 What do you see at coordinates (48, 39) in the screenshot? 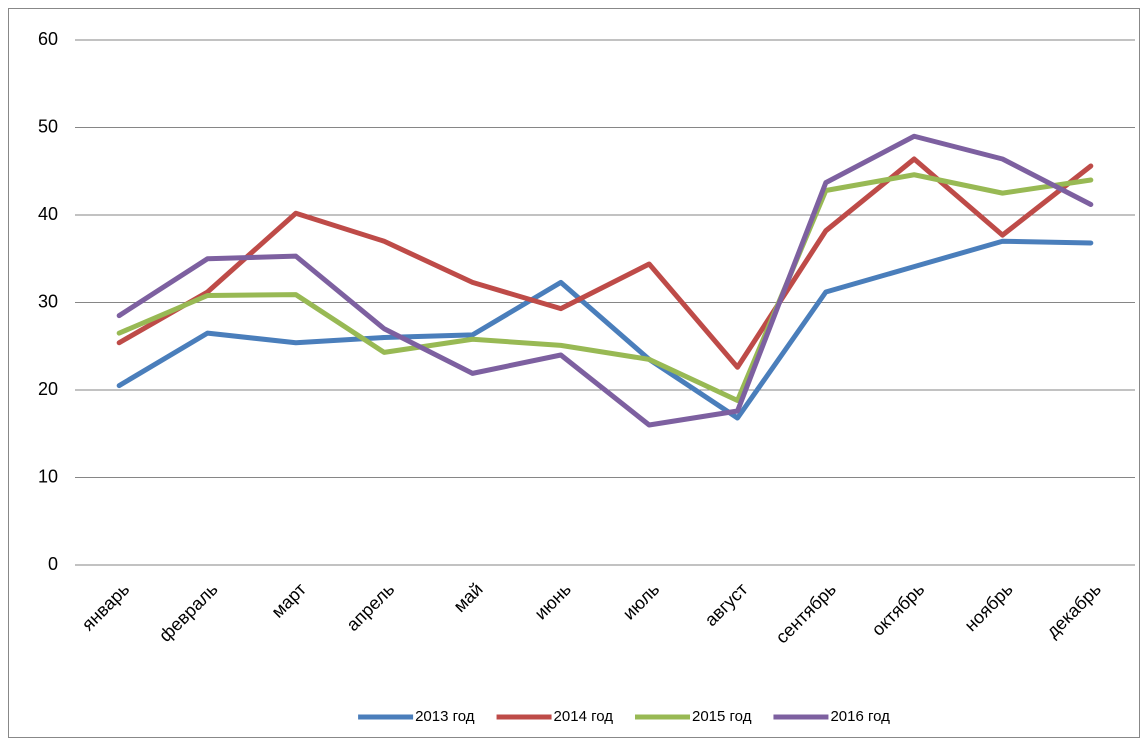
I see `y-tick-label: 60` at bounding box center [48, 39].